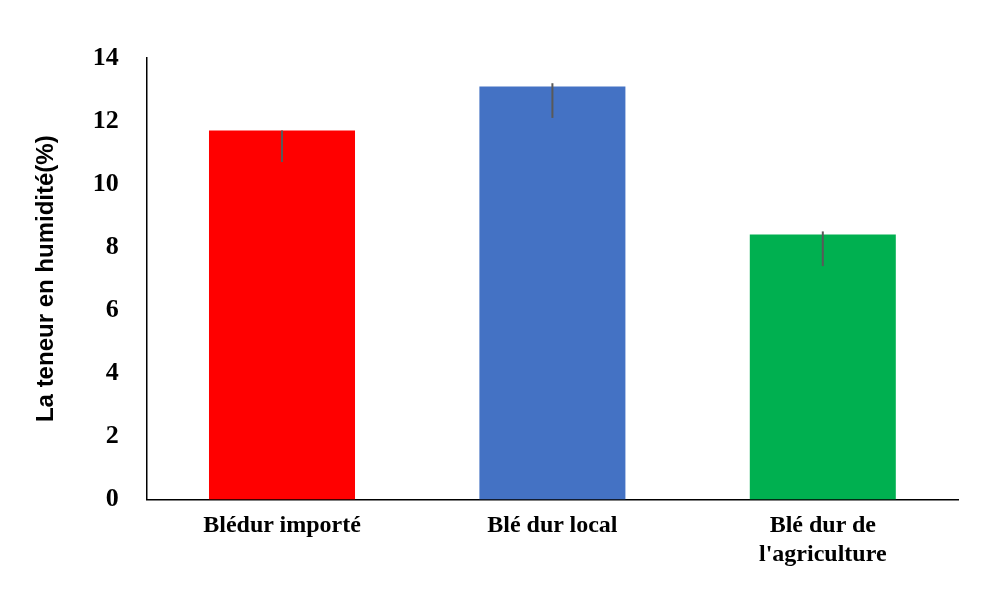  Describe the element at coordinates (105, 119) in the screenshot. I see `y-tick-label: 12` at that location.